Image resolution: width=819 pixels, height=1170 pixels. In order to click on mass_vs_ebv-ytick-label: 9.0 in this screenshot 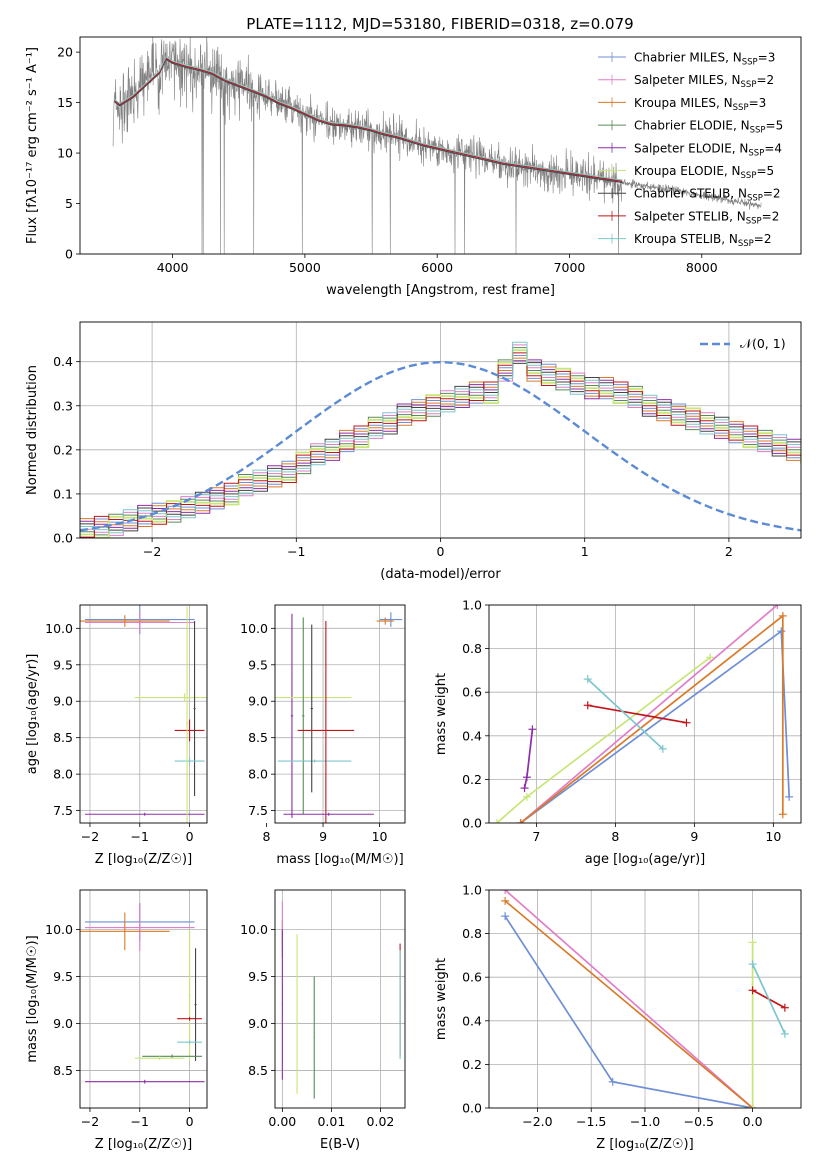, I will do `click(258, 1023)`.